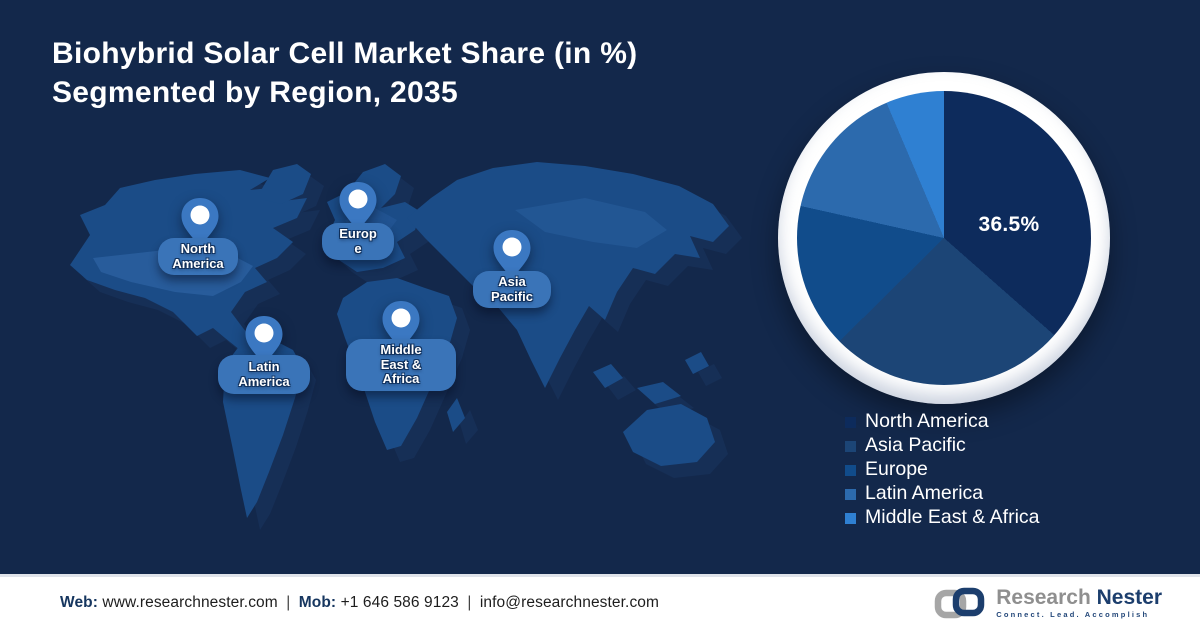 This screenshot has height=628, width=1200. What do you see at coordinates (1073, 614) in the screenshot?
I see `brand-tagline: Connect. Lead. Accomplish` at bounding box center [1073, 614].